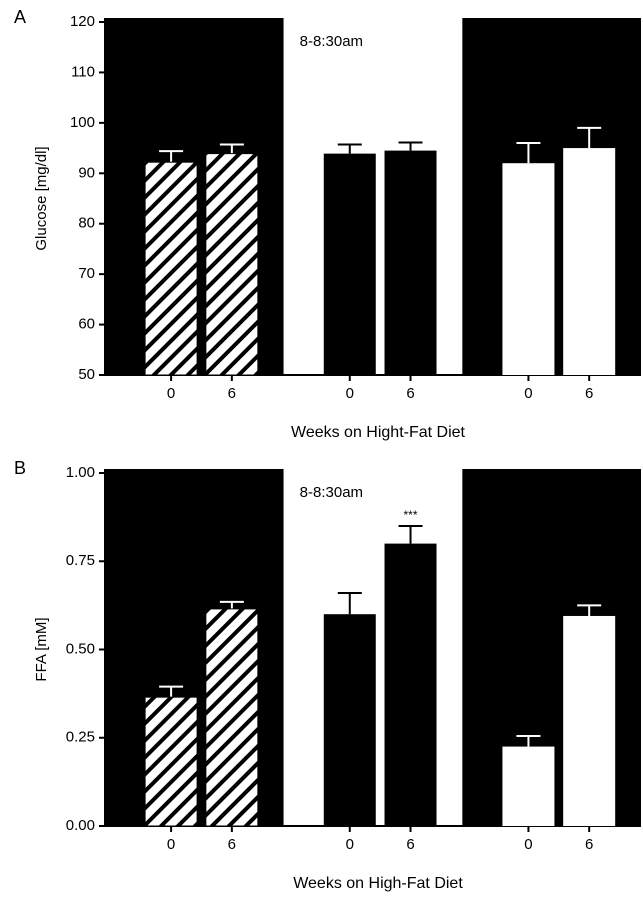  What do you see at coordinates (86, 273) in the screenshot?
I see `y-tick-label: 70` at bounding box center [86, 273].